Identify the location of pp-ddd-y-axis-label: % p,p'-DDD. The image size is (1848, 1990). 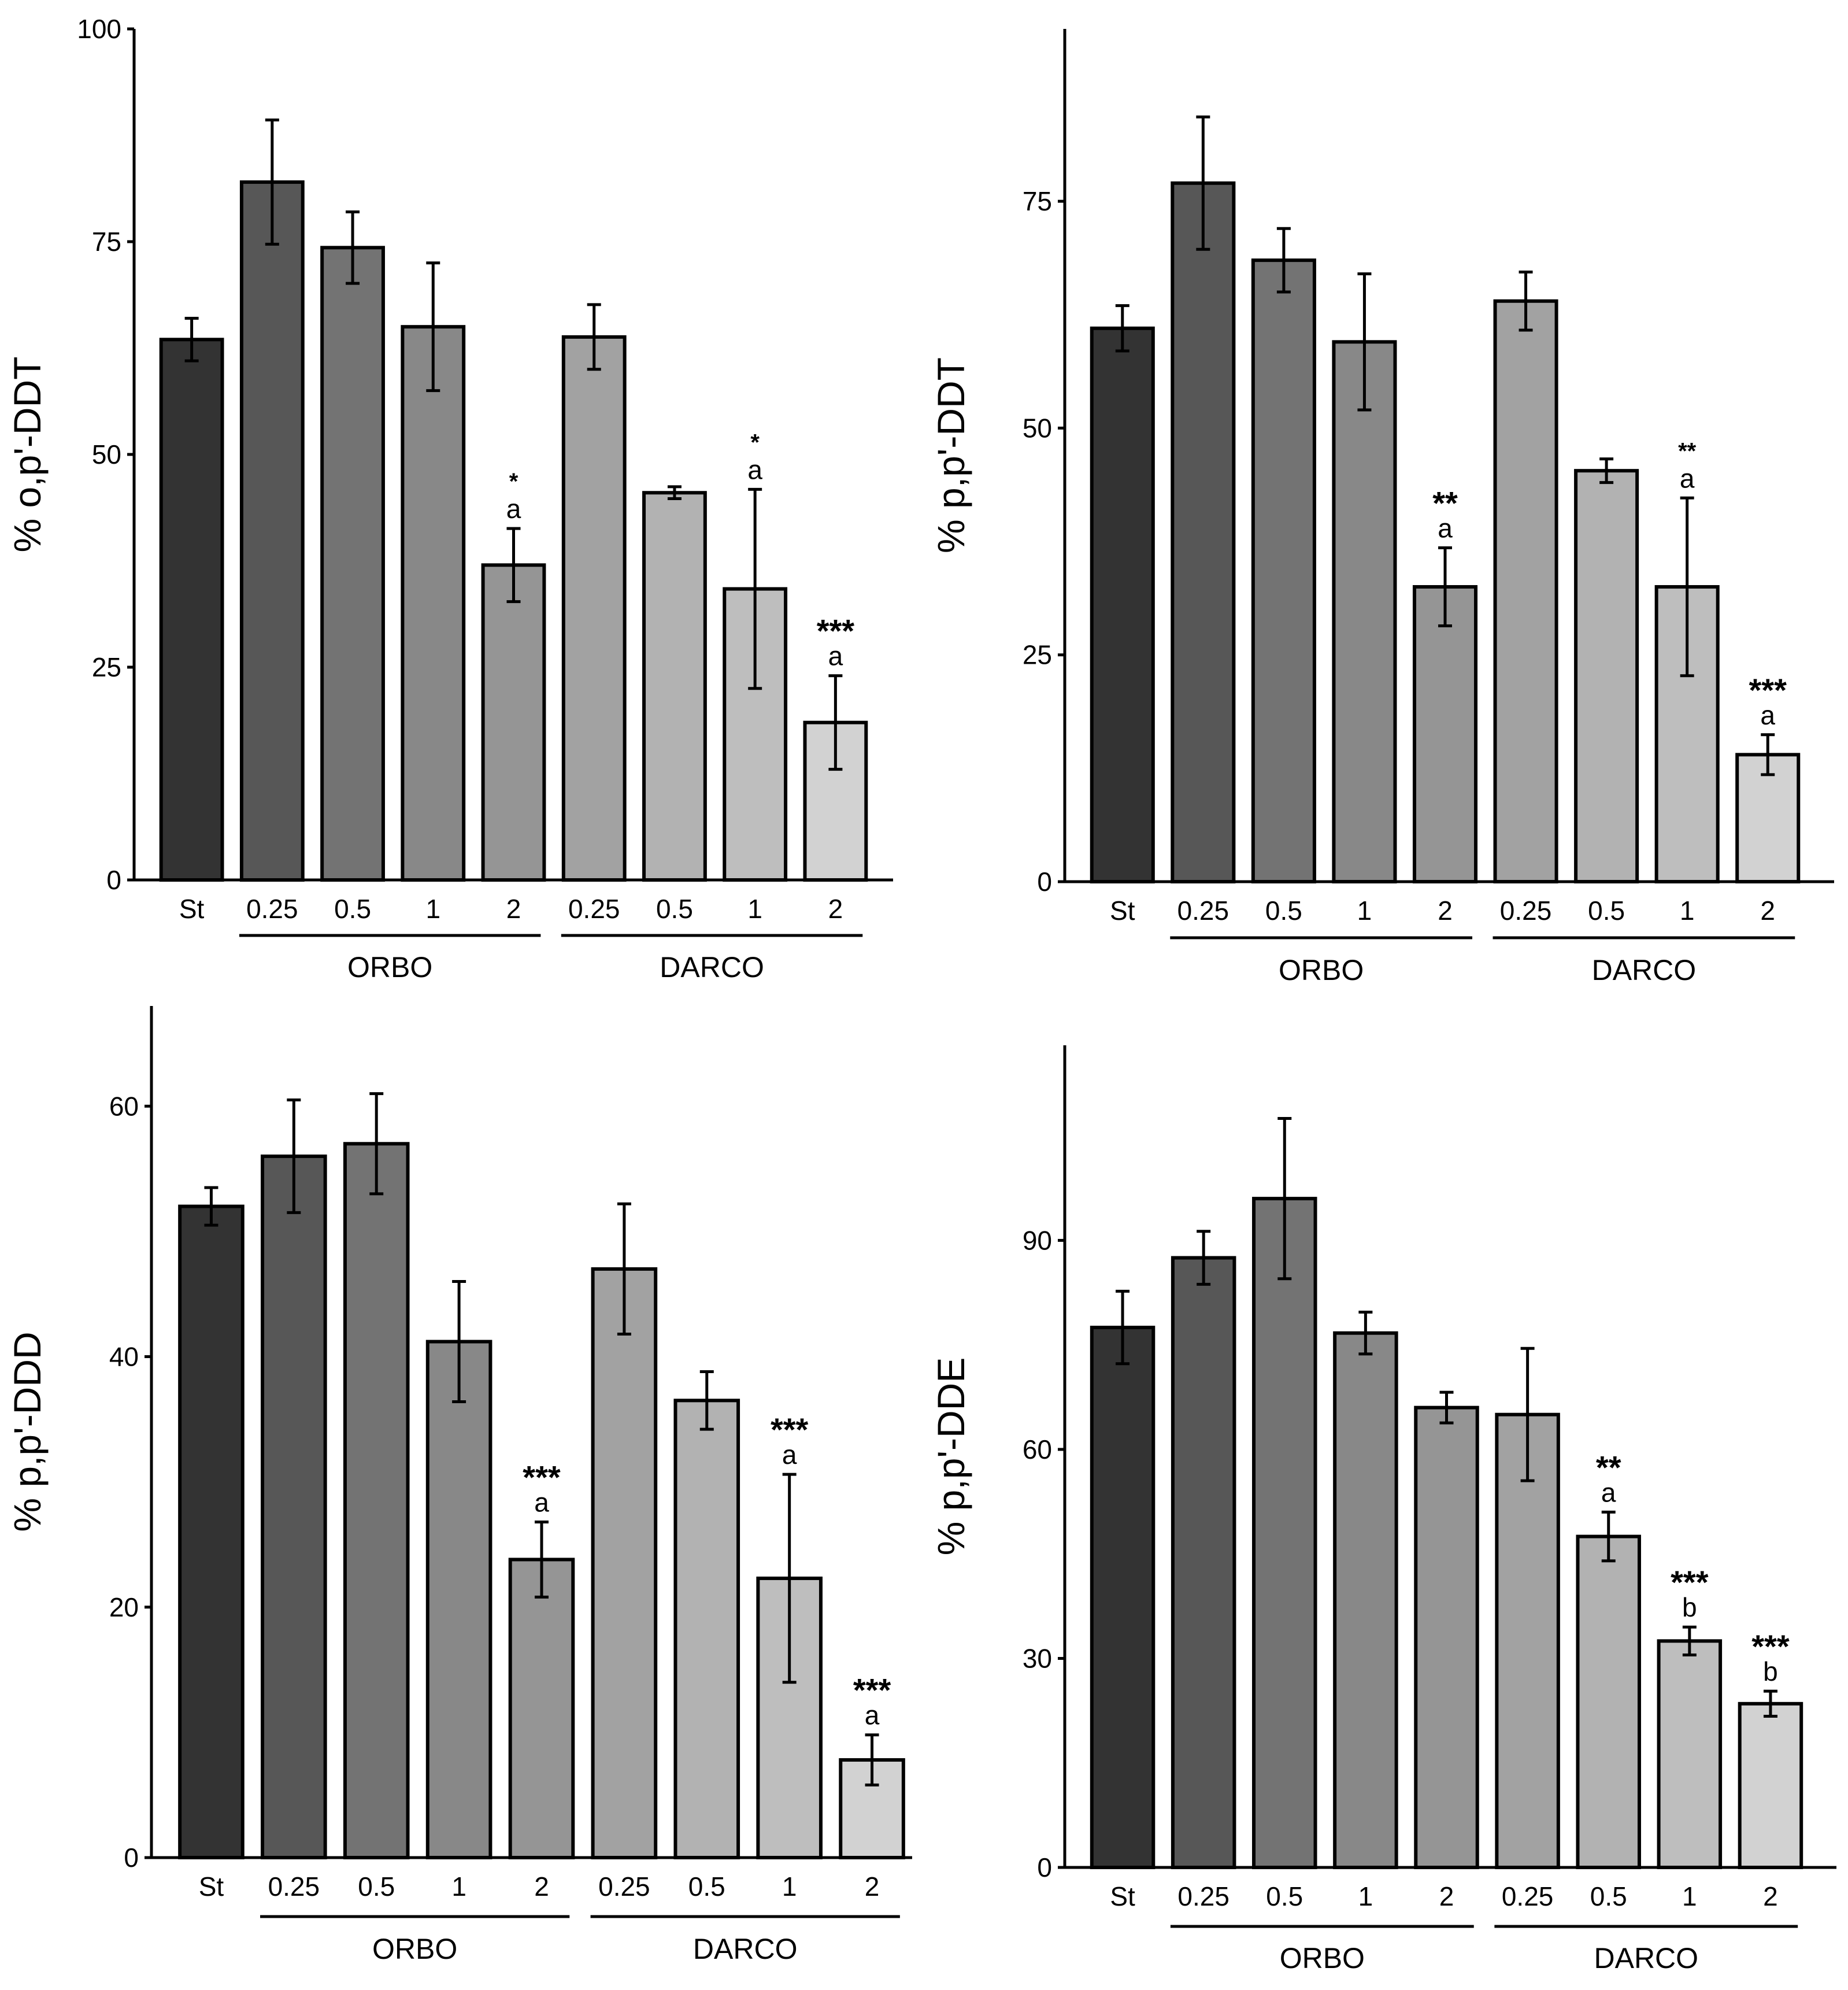
(27, 1432).